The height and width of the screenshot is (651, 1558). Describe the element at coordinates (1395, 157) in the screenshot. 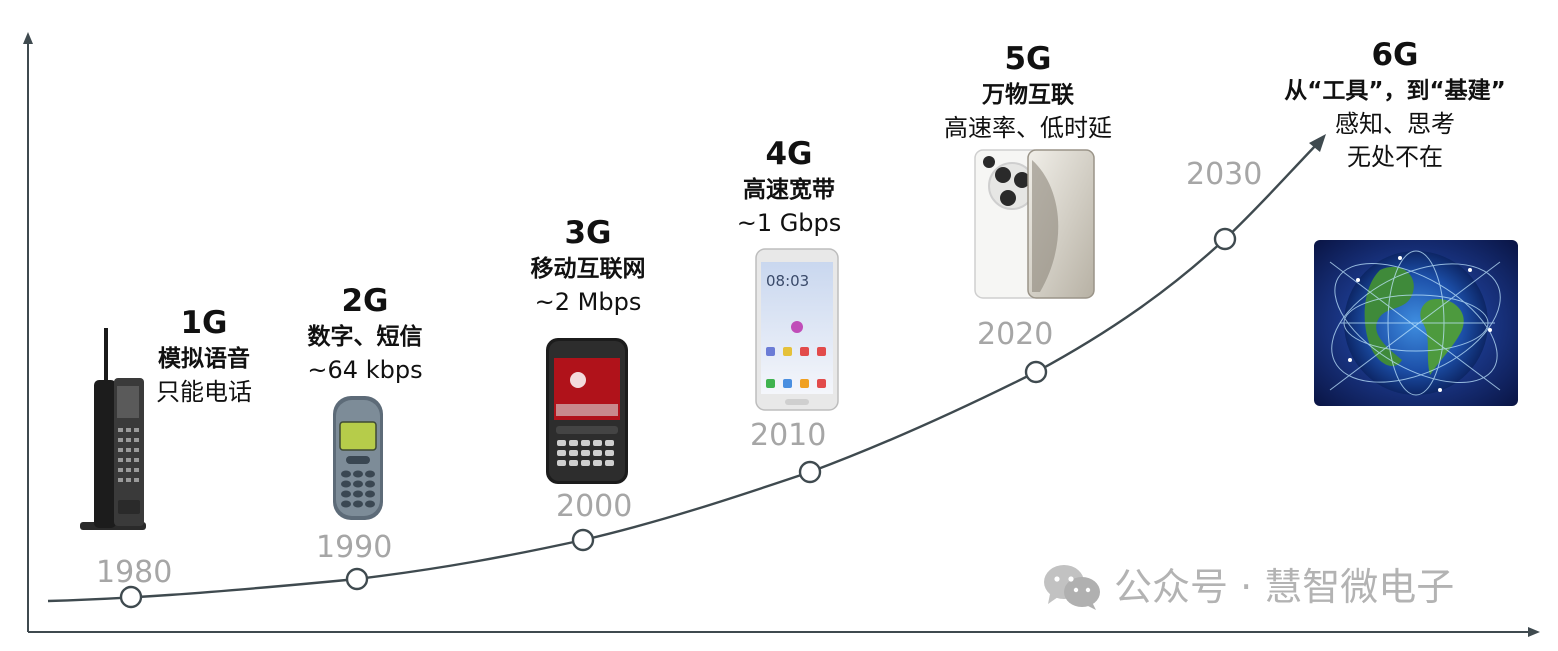

I see `gen-6g-detail-2: 无处不在` at that location.